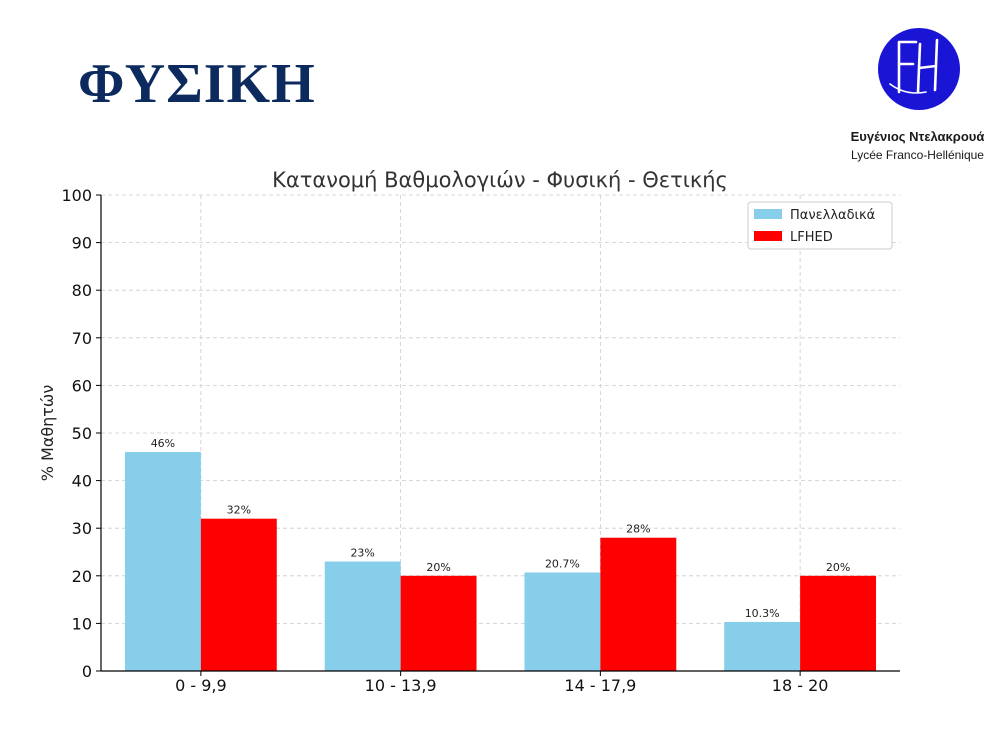  I want to click on bar-value-label: 20.7%, so click(562, 563).